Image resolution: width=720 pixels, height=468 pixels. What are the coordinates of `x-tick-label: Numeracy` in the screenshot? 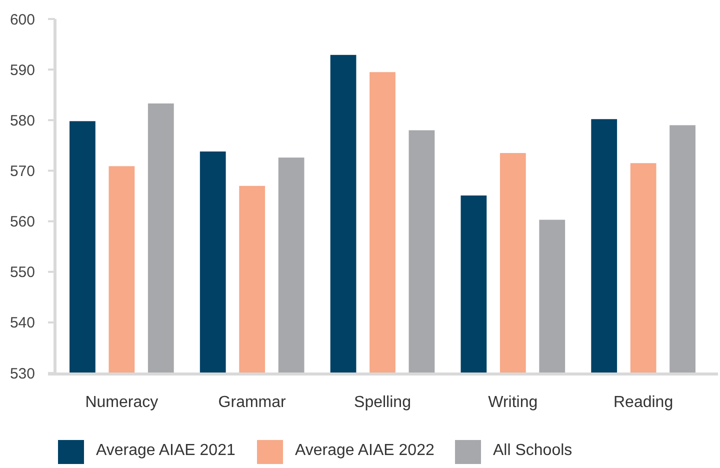 It's located at (121, 402).